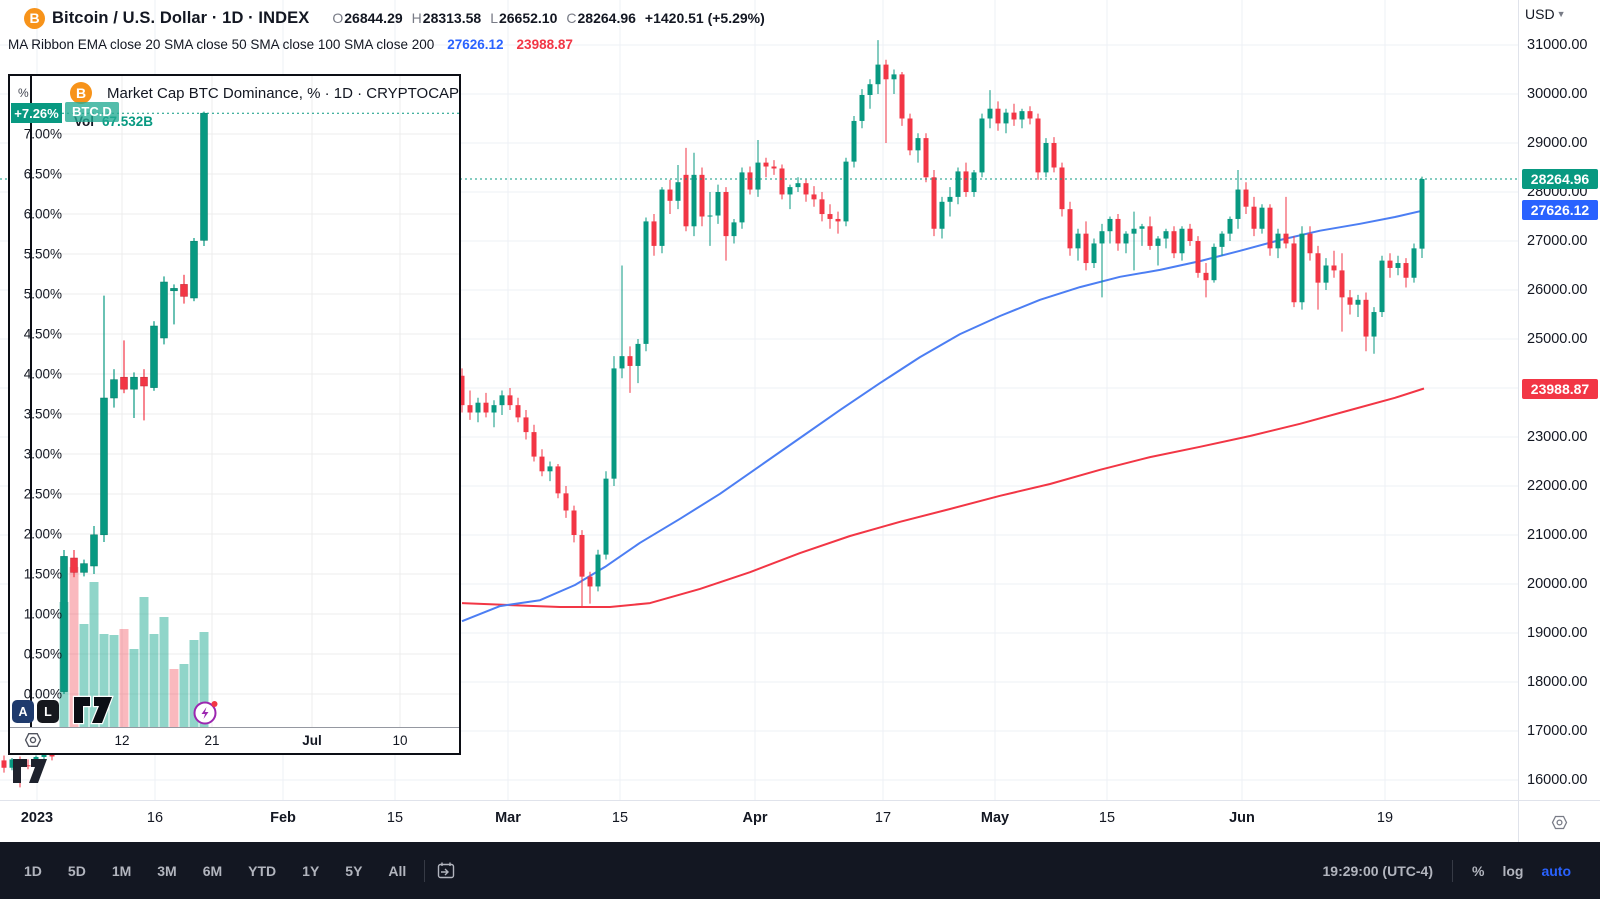 This screenshot has width=1600, height=899. Describe the element at coordinates (704, 18) in the screenshot. I see `change-value: +1420.51 (+5.29%)` at that location.